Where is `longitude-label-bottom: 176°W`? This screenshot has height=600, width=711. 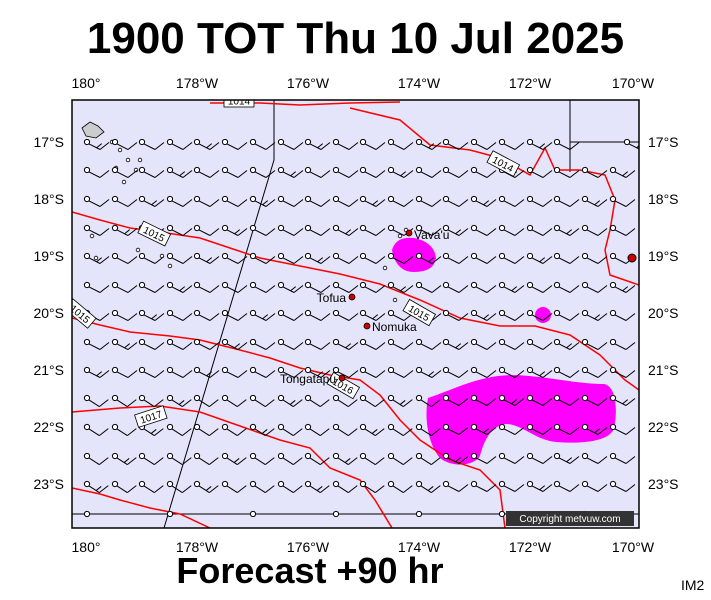
longitude-label-bottom: 176°W is located at coordinates (308, 547).